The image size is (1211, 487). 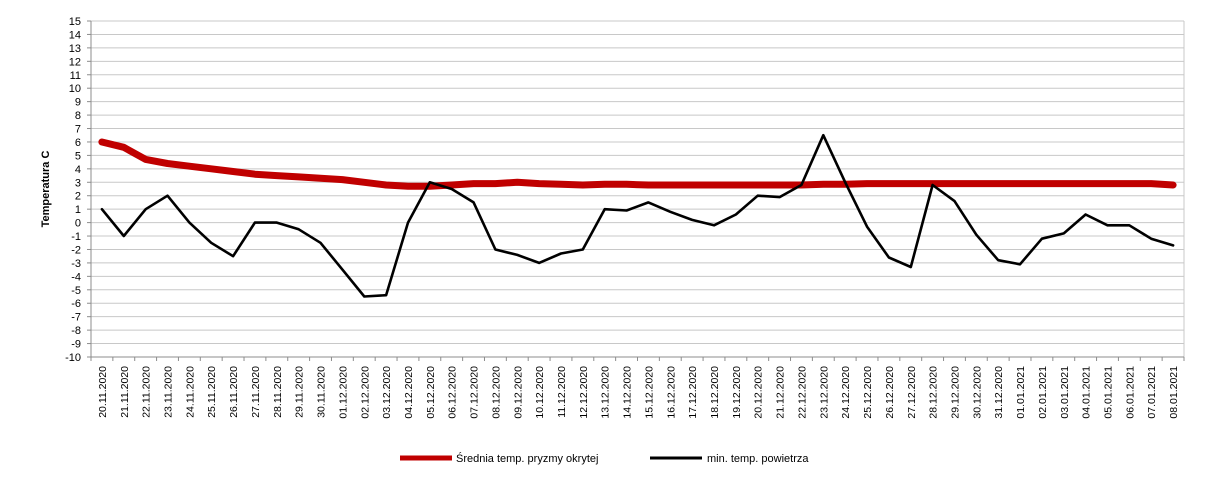 I want to click on y-tick-label: -10, so click(x=73, y=358).